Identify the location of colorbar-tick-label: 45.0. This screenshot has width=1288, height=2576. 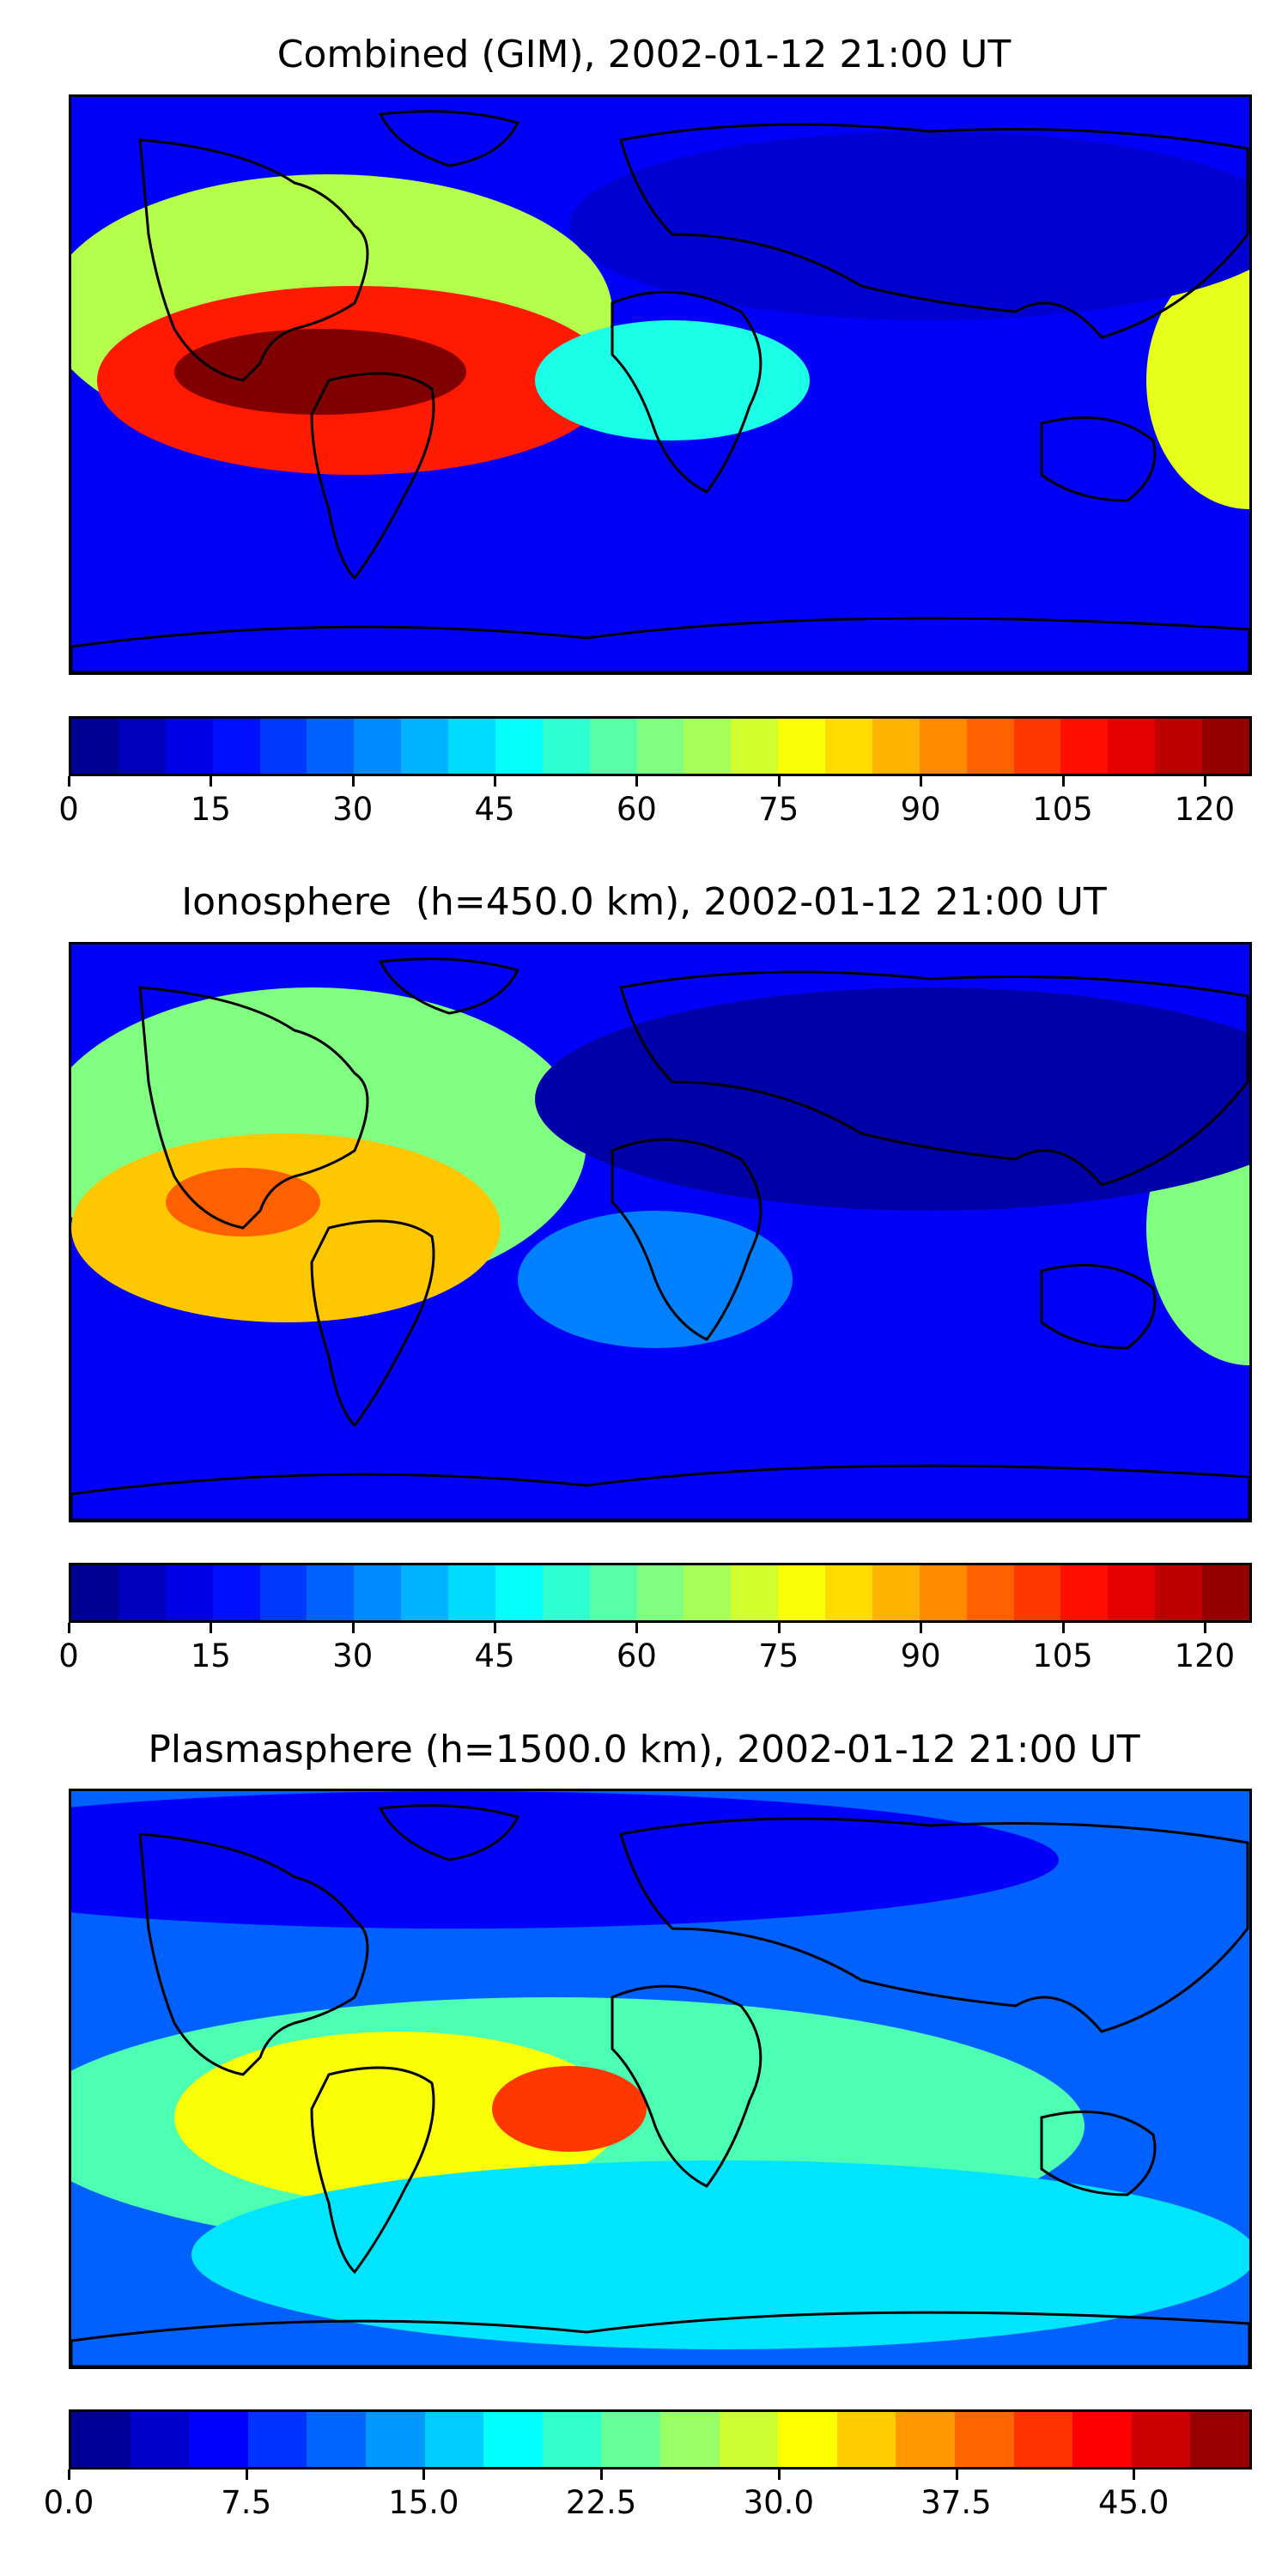
(1133, 2502).